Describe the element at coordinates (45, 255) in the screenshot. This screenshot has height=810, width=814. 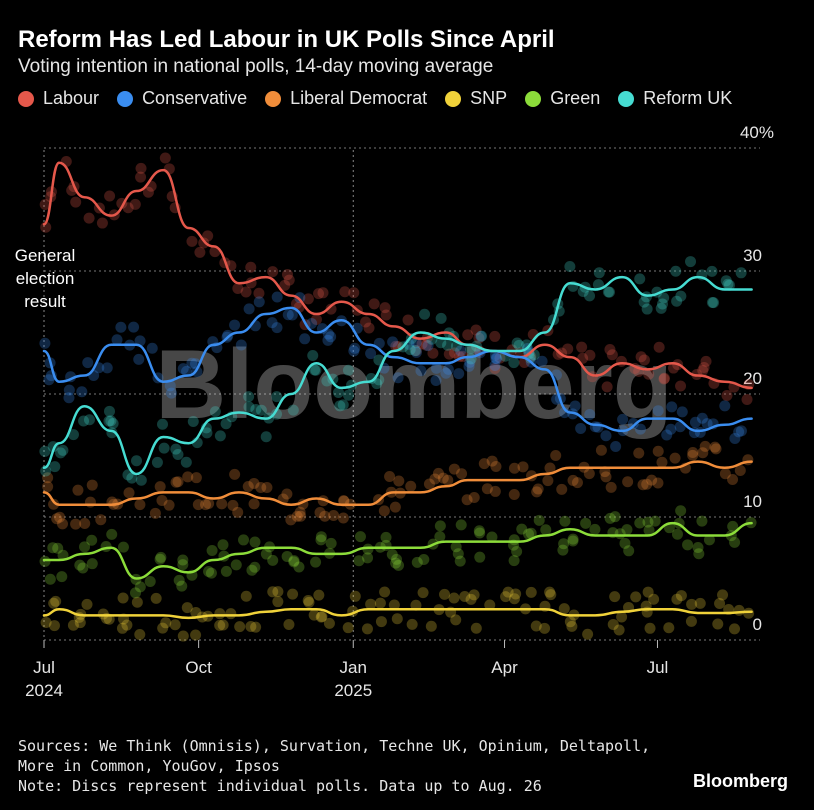
I see `annotation-line: General` at that location.